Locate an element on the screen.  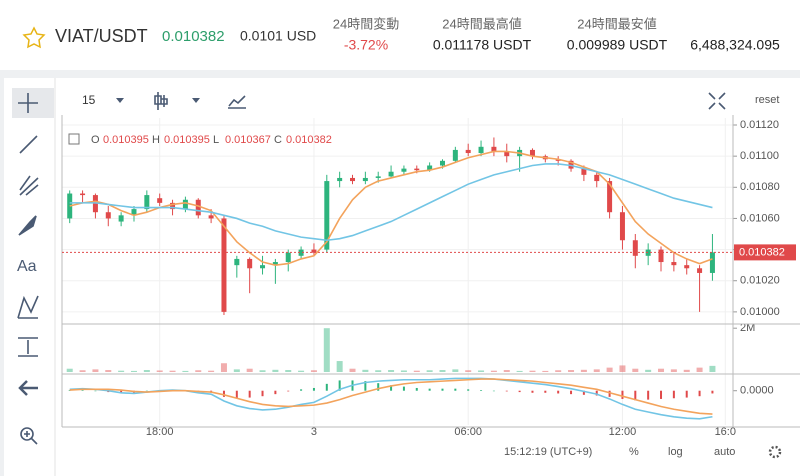
legend-value: 0.010382 is located at coordinates (309, 140).